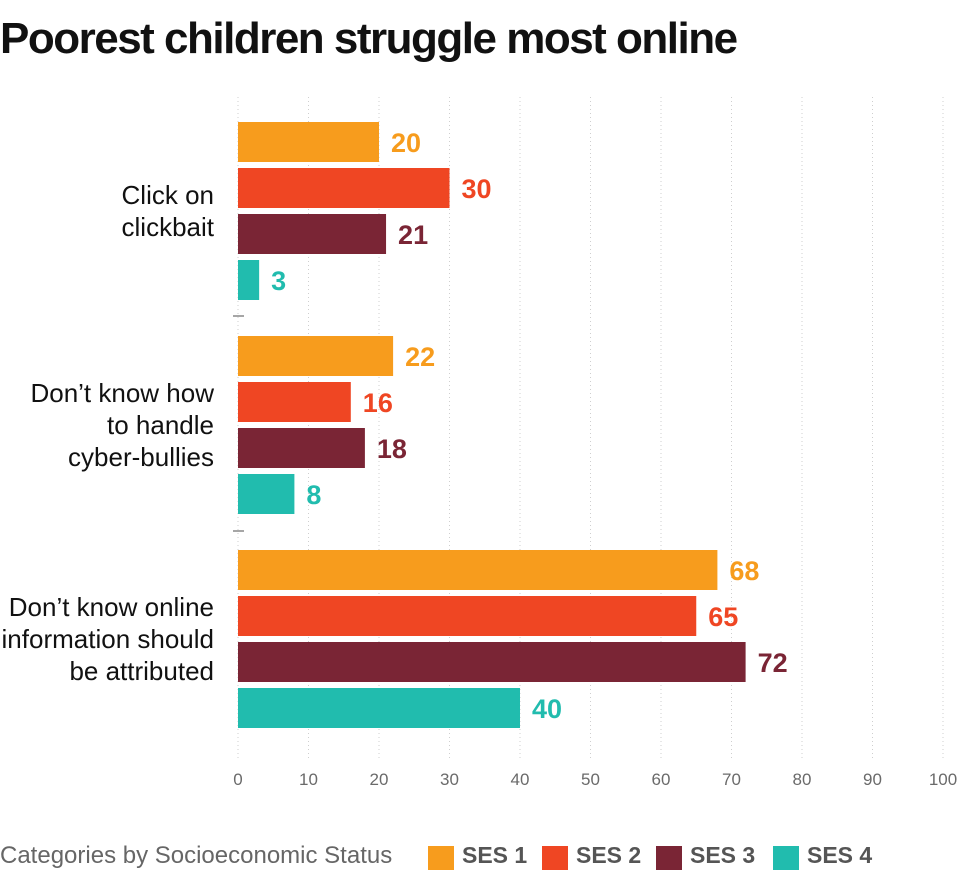  Describe the element at coordinates (369, 38) in the screenshot. I see `chart-title: Poorest children struggle most online` at that location.